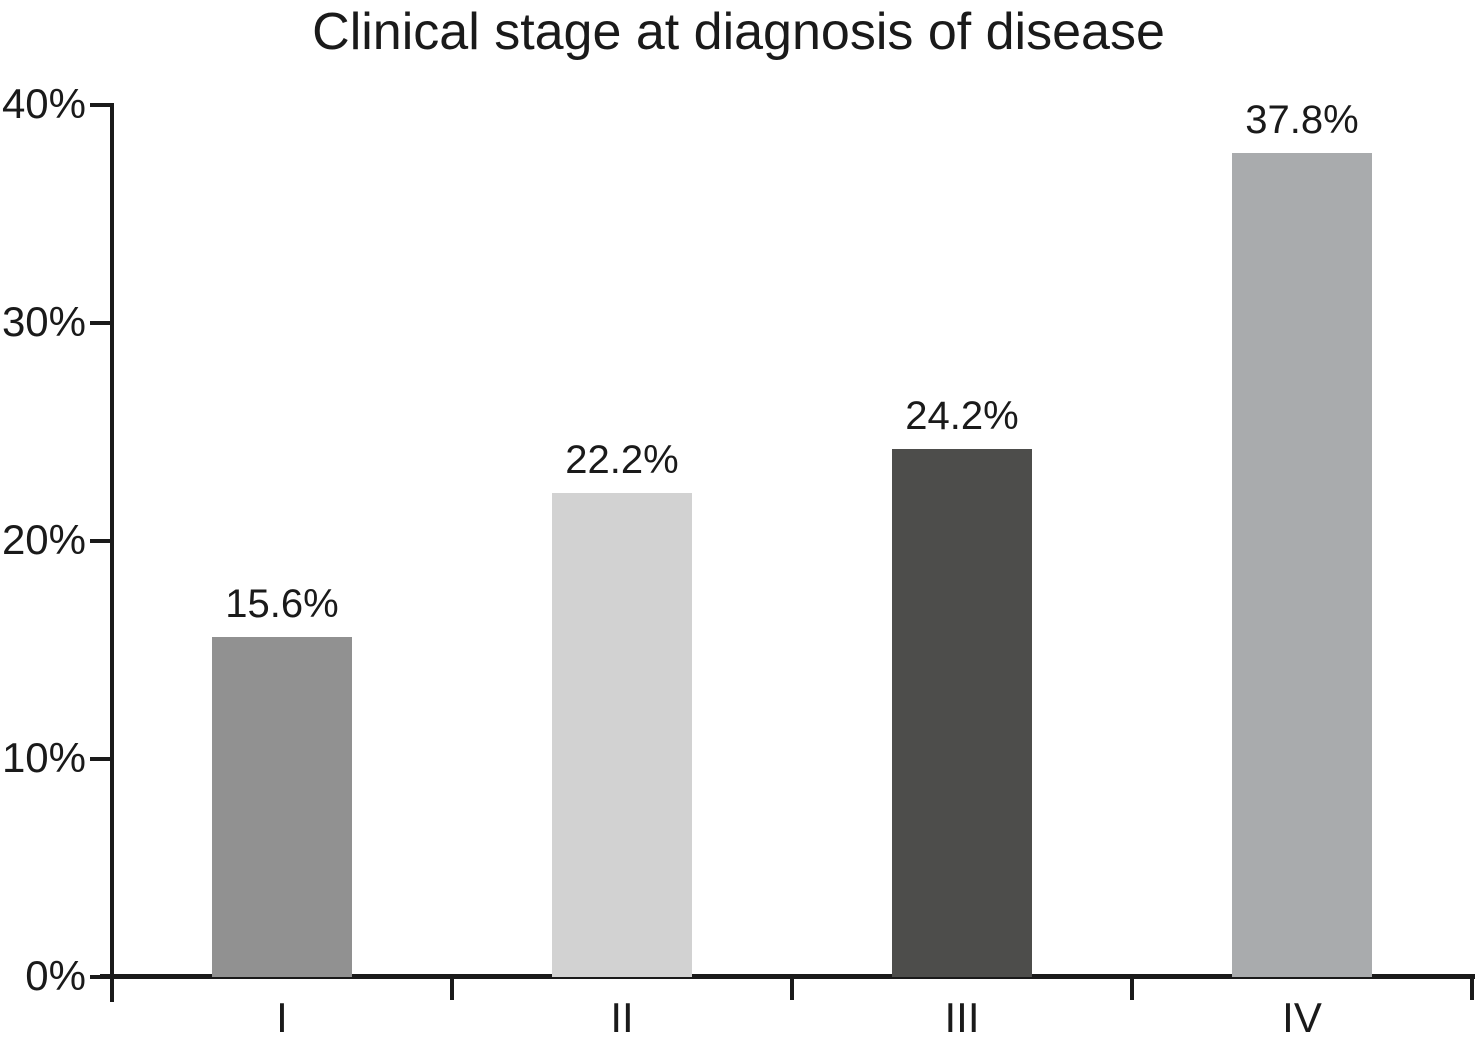 The height and width of the screenshot is (1045, 1477). What do you see at coordinates (112, 552) in the screenshot?
I see `y-axis-line` at bounding box center [112, 552].